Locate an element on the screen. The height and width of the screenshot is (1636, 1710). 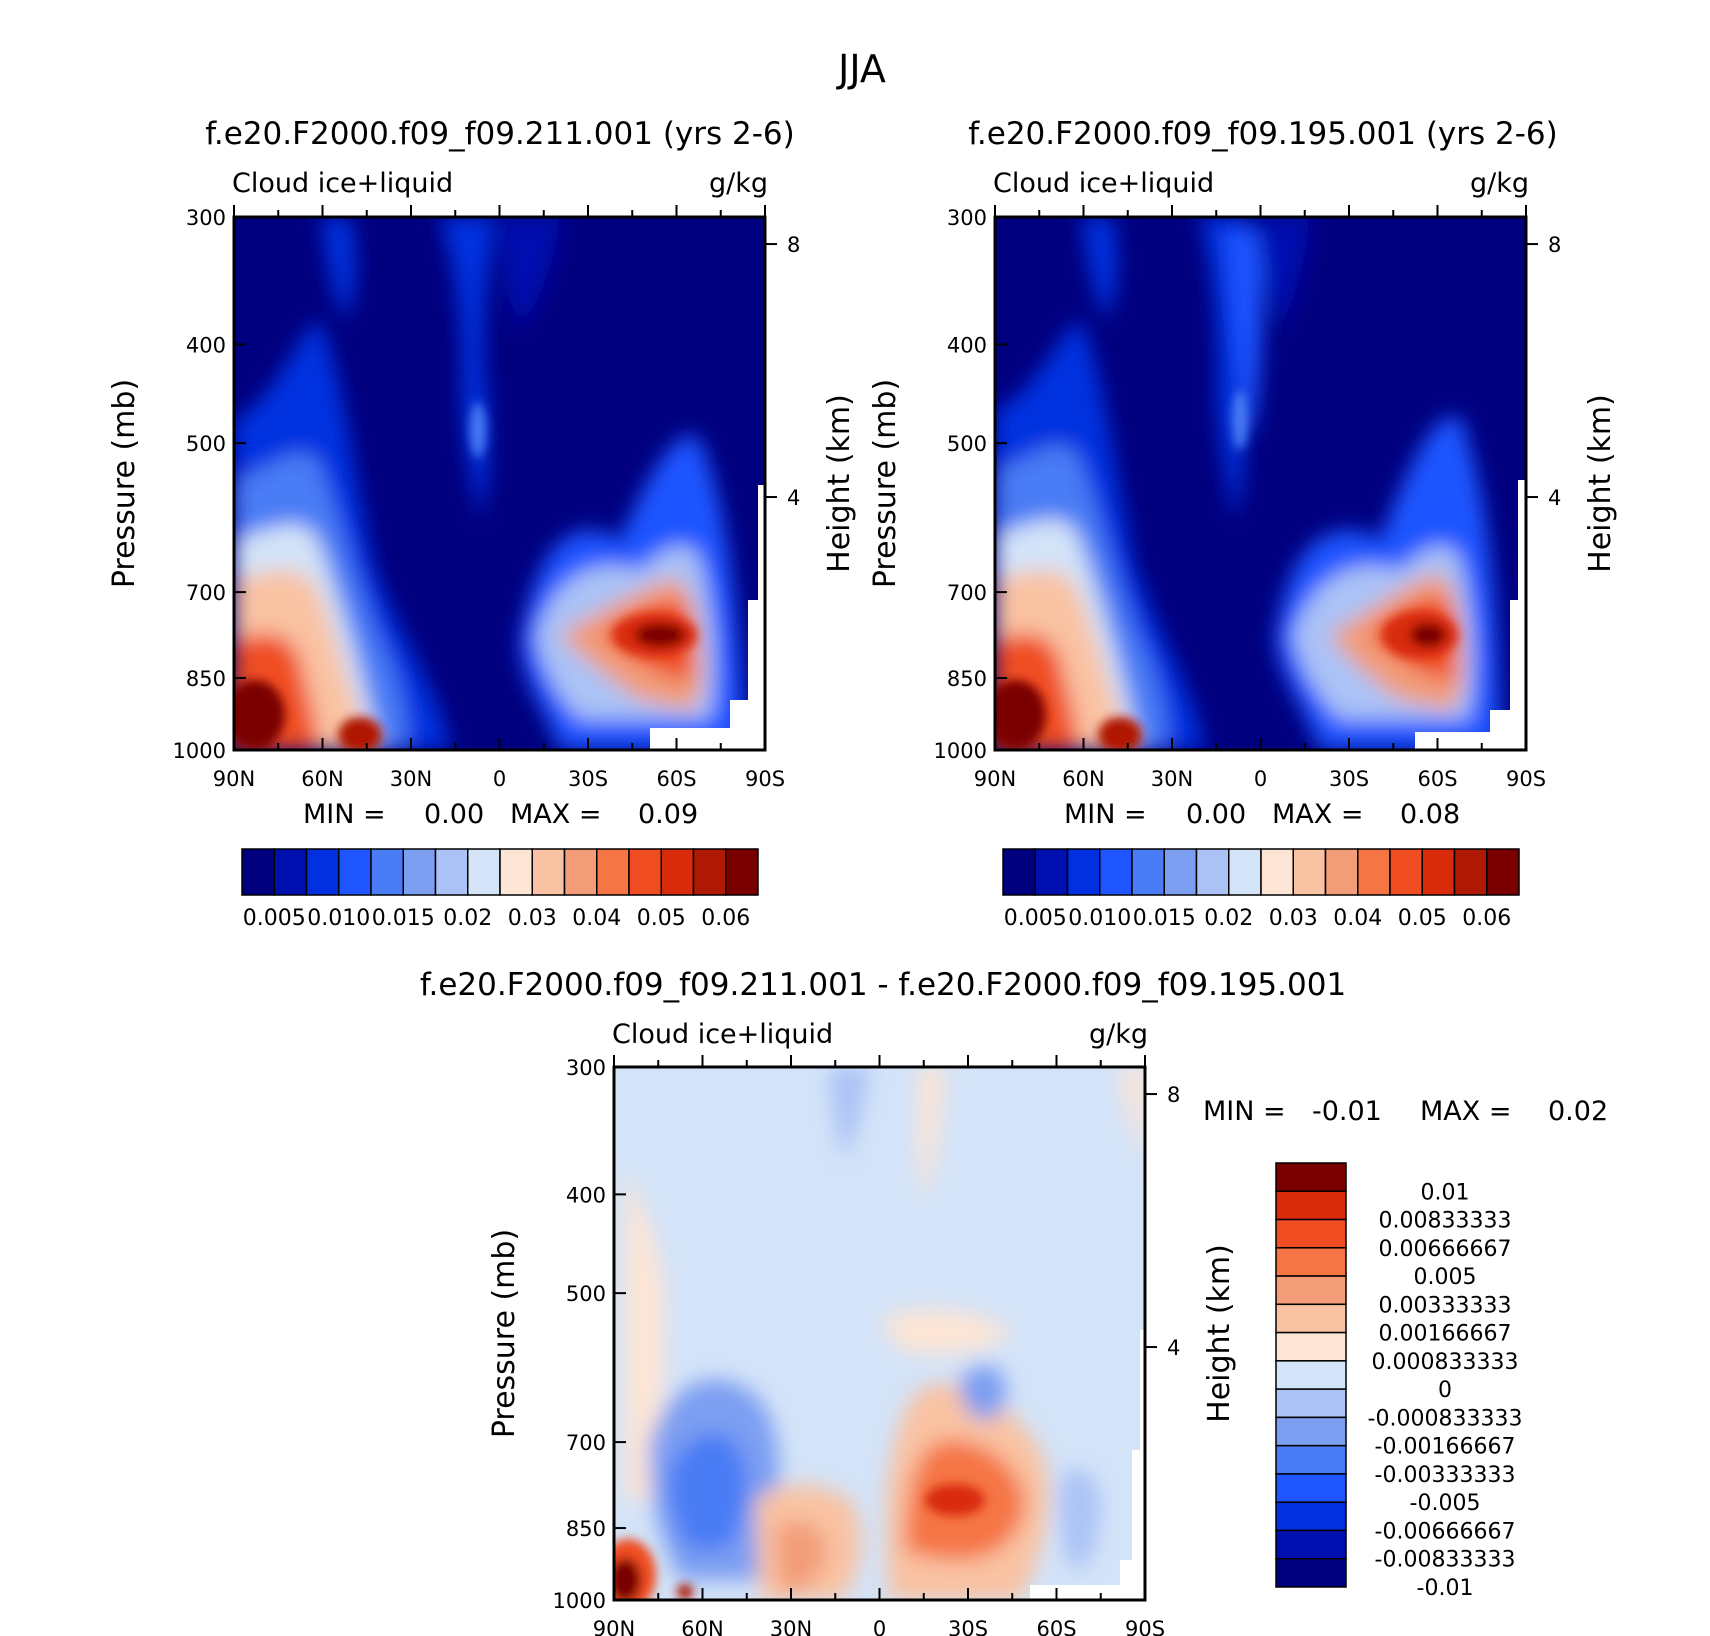
nh-pole-core is located at coordinates (627, 1579).